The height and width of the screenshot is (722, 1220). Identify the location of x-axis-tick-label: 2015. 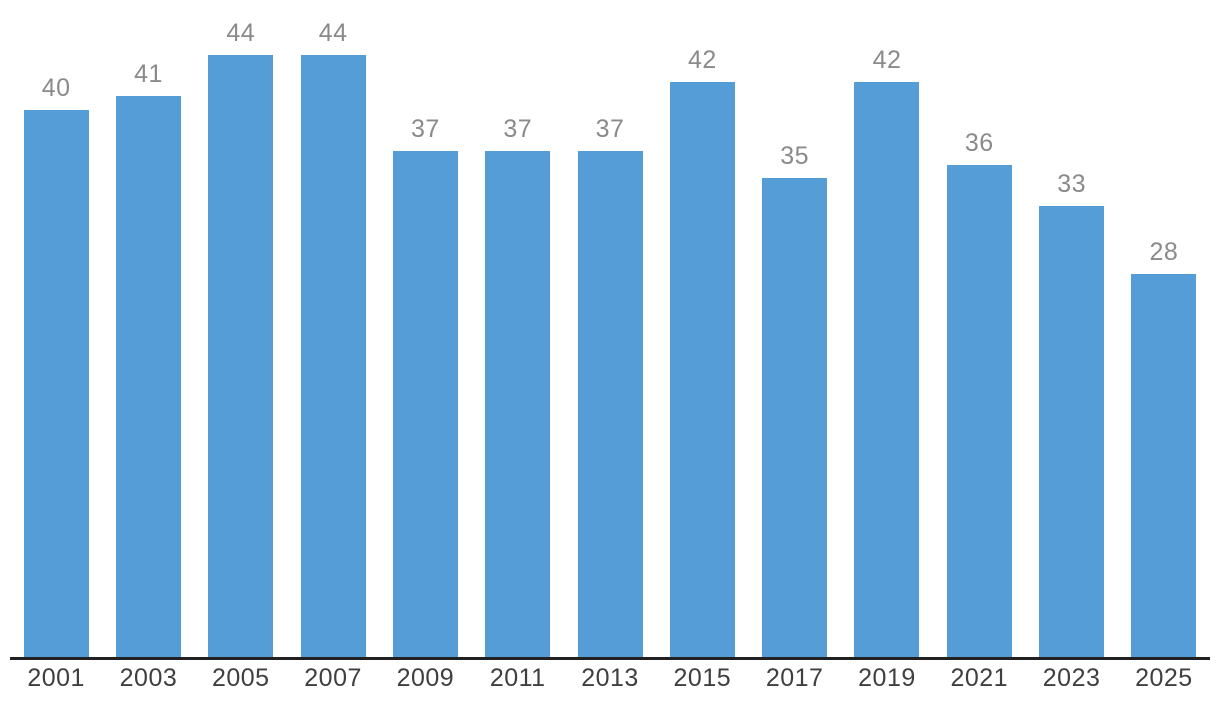
(702, 678).